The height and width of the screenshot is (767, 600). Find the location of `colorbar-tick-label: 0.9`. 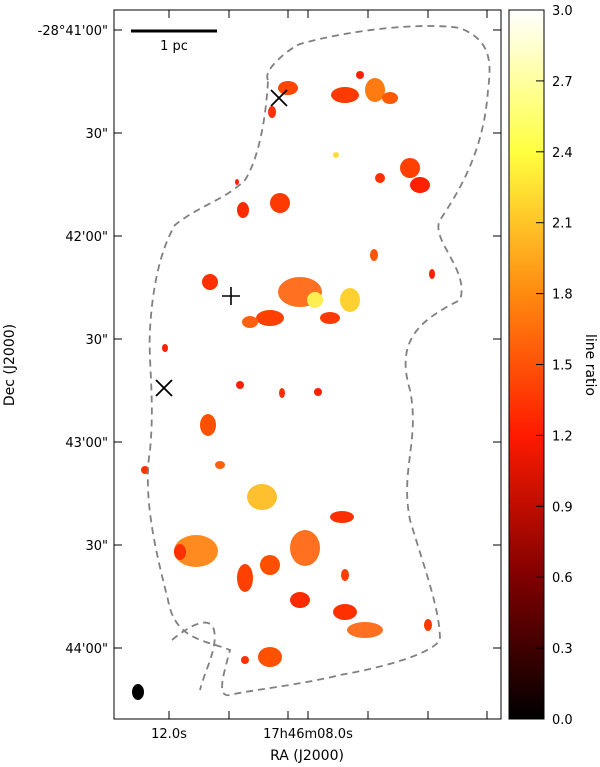

colorbar-tick-label: 0.9 is located at coordinates (562, 507).